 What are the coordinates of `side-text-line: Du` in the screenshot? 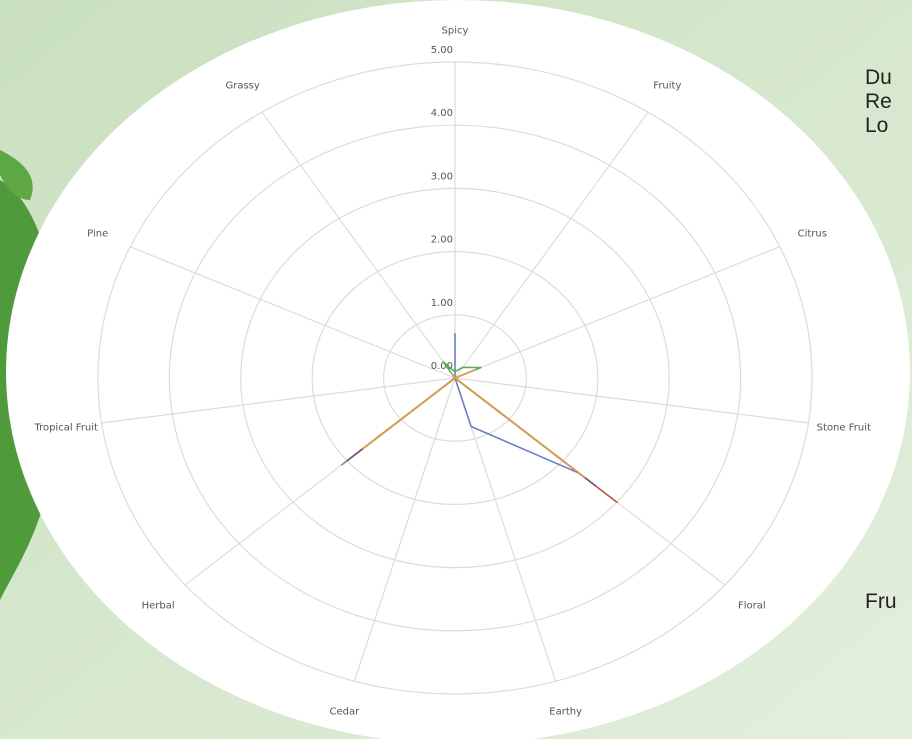 It's located at (878, 77).